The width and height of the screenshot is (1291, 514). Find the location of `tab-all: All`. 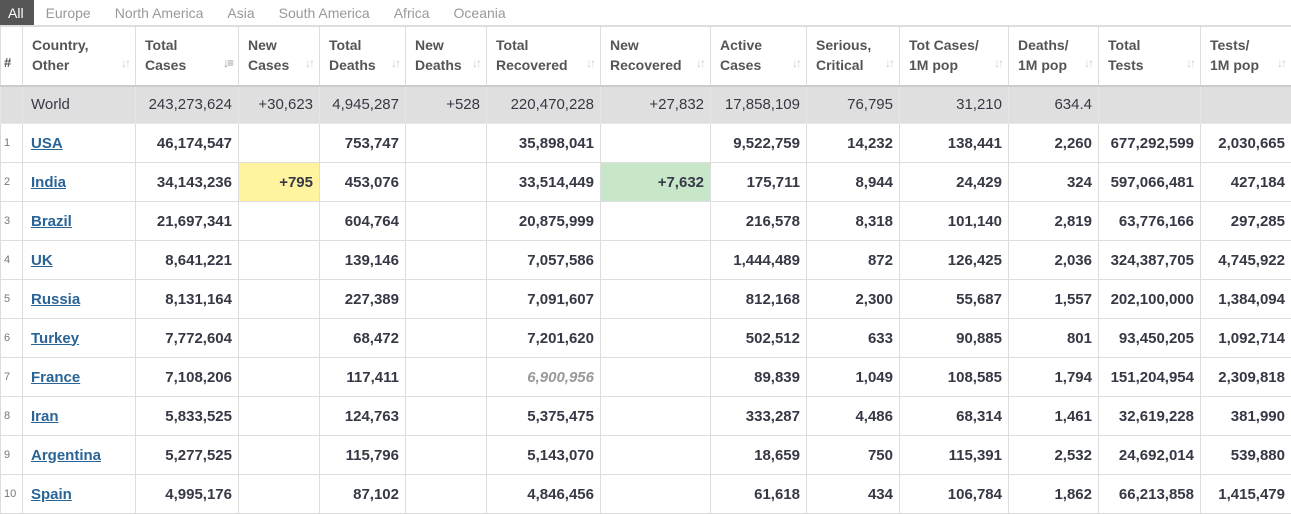

tab-all: All is located at coordinates (17, 12).